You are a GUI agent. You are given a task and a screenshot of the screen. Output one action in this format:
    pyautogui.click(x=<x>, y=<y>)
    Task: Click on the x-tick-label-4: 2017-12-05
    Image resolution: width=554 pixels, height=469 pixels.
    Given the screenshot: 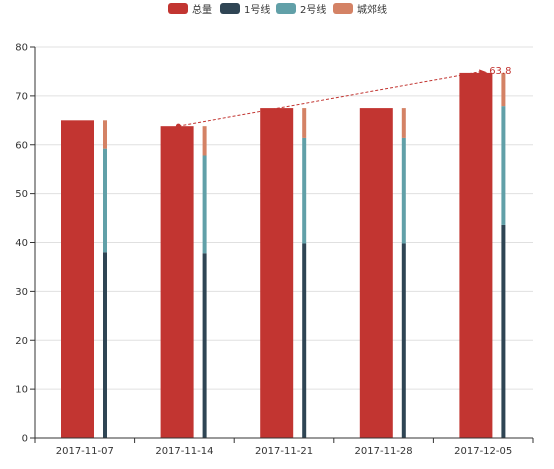 What is the action you would take?
    pyautogui.click(x=483, y=451)
    